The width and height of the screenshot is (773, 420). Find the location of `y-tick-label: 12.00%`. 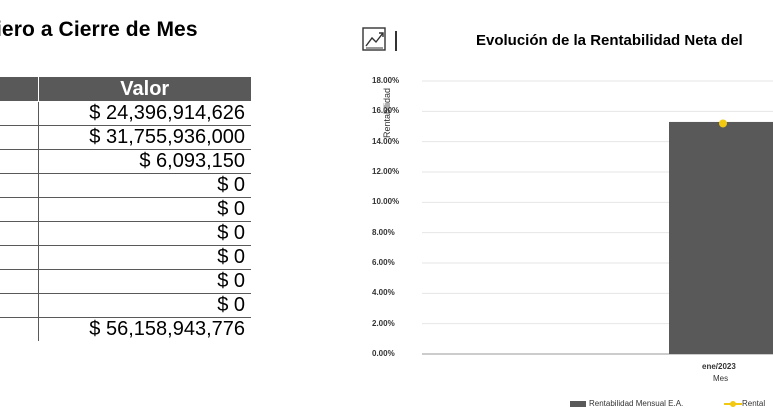

y-tick-label: 12.00% is located at coordinates (386, 171).